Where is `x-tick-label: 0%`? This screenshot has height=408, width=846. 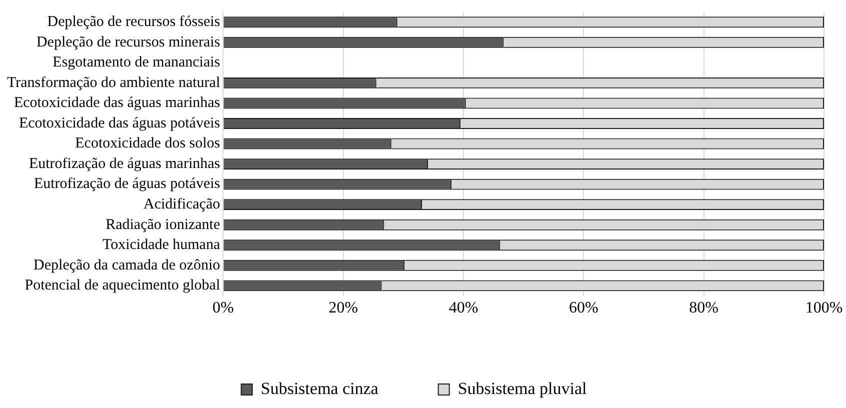
x-tick-label: 0% is located at coordinates (223, 308).